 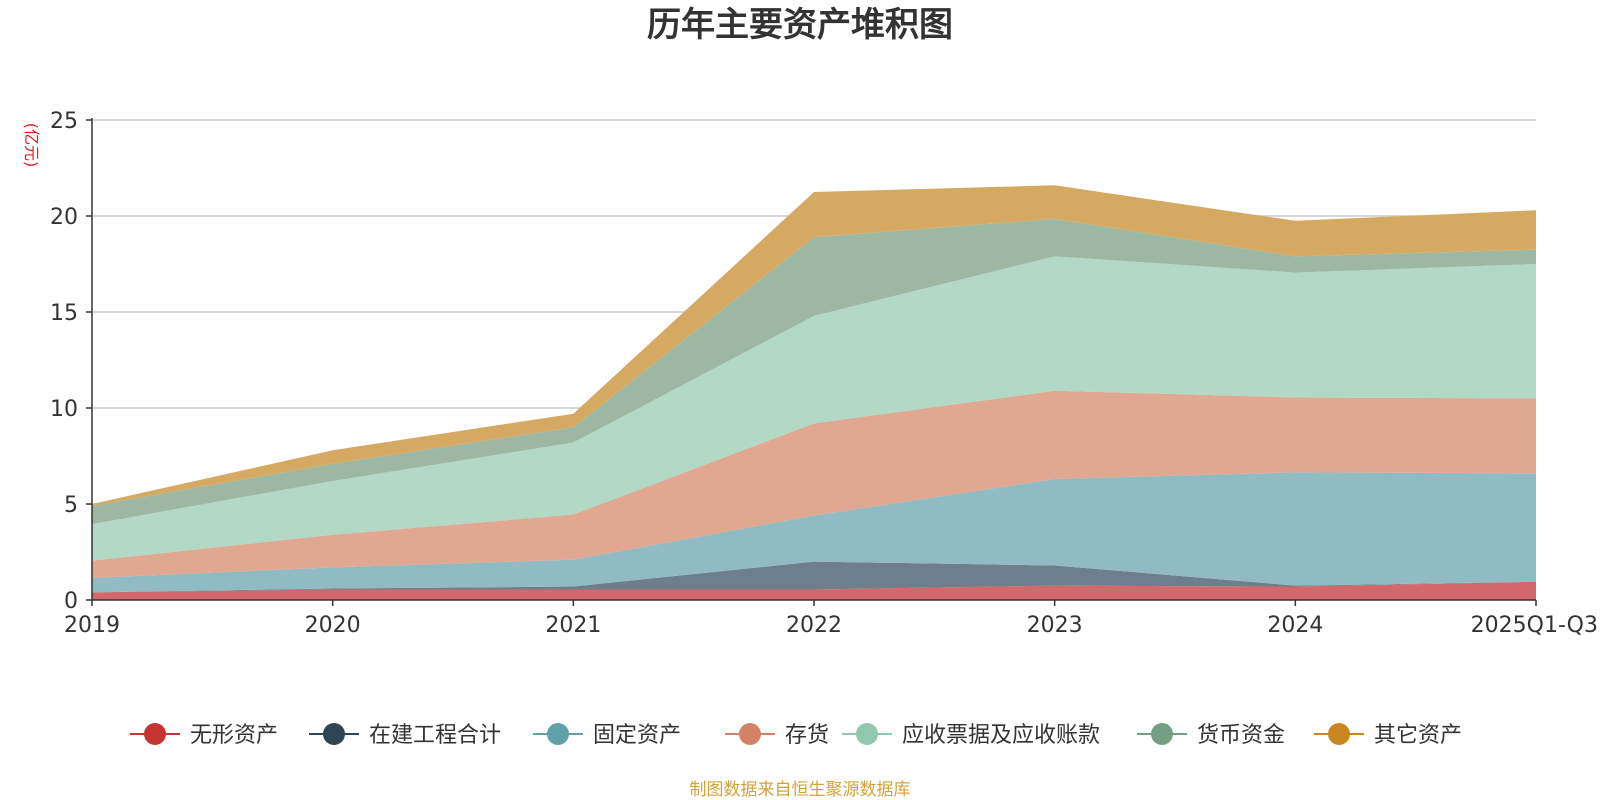 I want to click on y-tick-label: 5, so click(x=71, y=505).